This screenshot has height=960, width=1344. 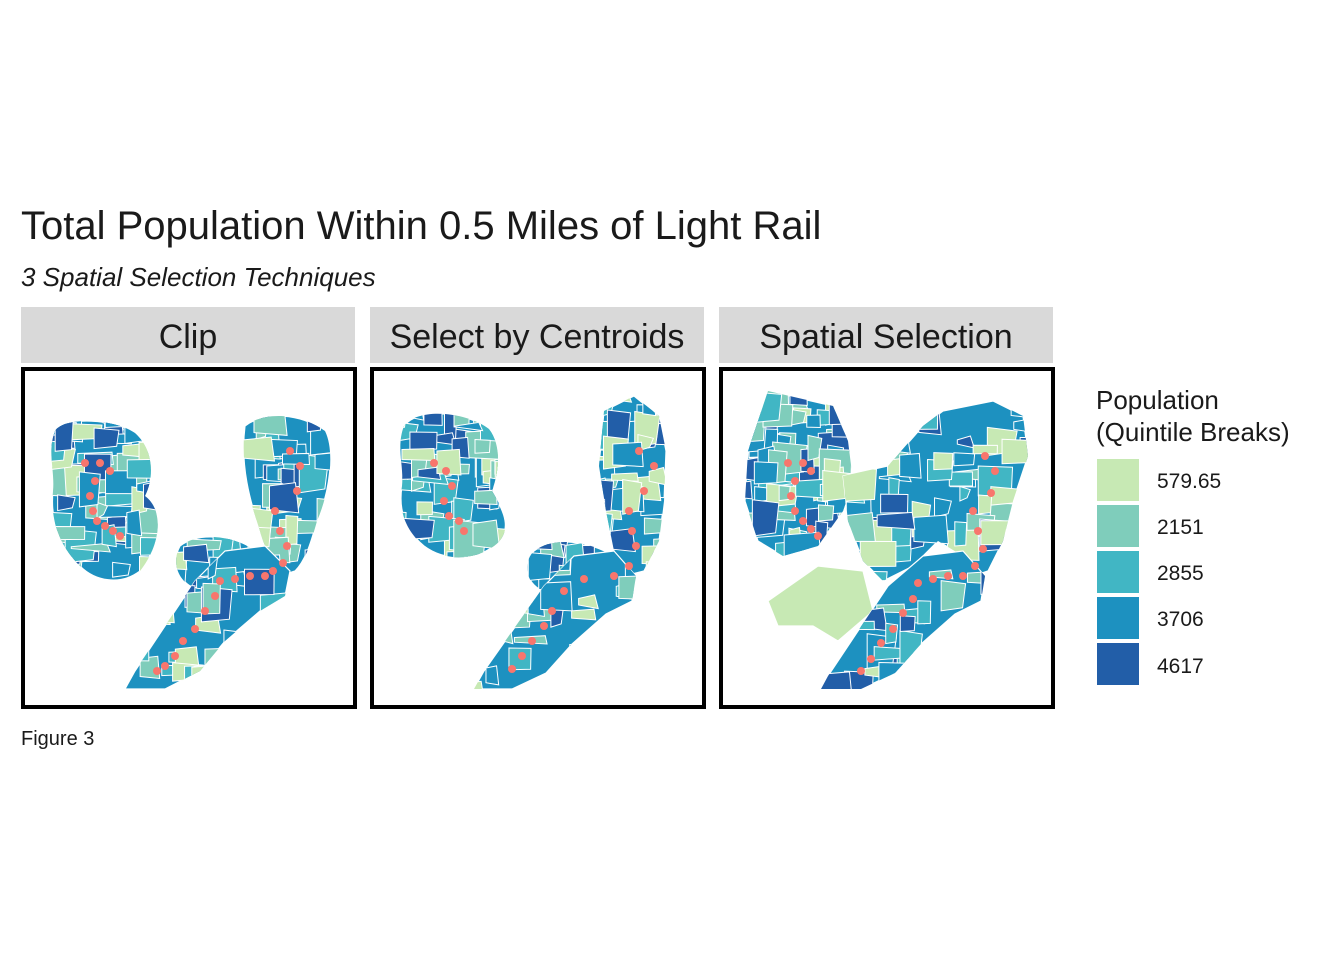 I want to click on map-panel-centroids, so click(x=538, y=538).